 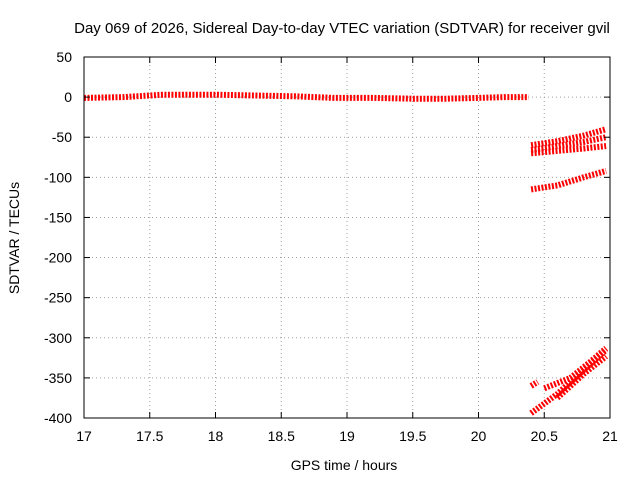 I want to click on x-tick-label: 20.5, so click(x=544, y=436).